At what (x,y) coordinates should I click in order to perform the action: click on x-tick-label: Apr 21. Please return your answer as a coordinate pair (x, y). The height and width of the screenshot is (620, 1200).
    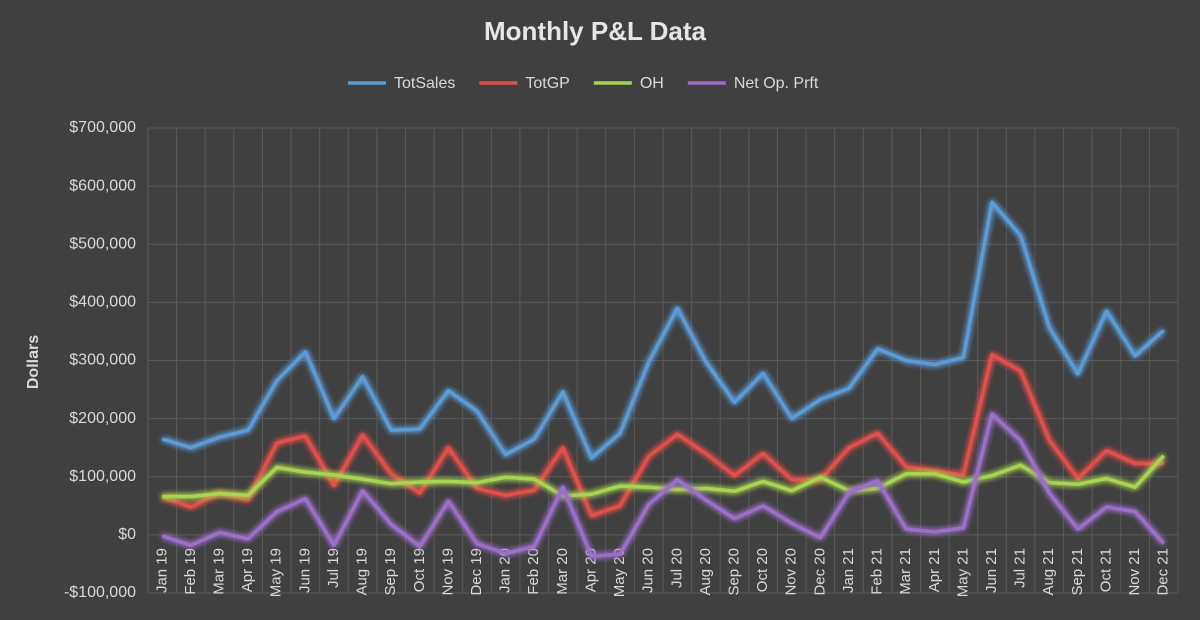
    Looking at the image, I should click on (934, 570).